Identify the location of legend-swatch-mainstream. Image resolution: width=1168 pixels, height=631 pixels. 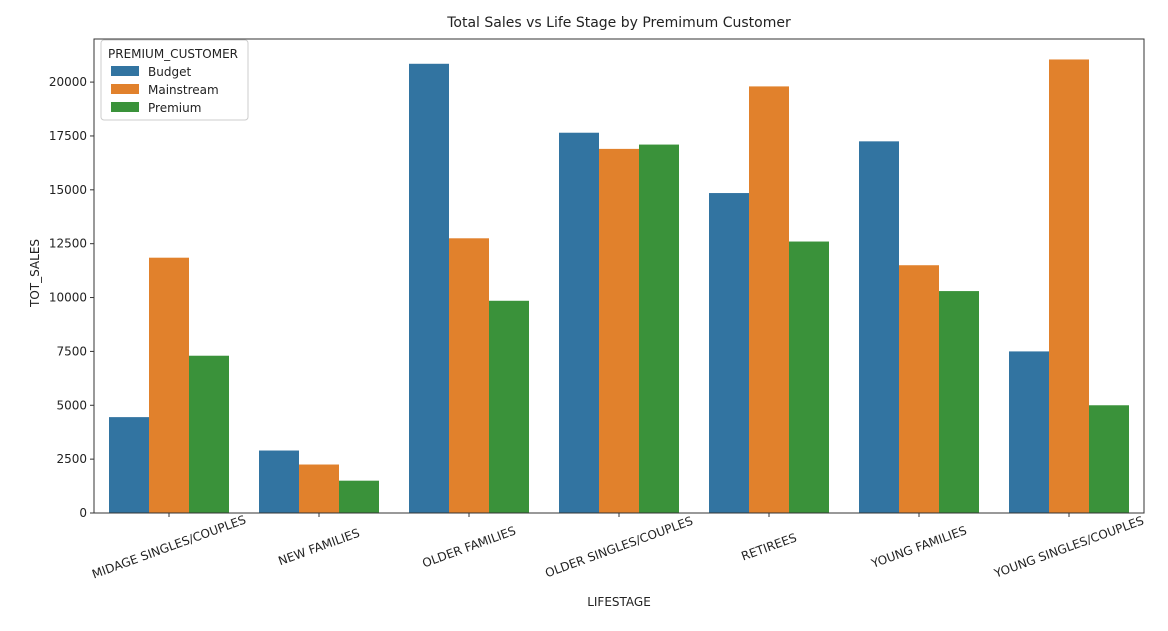
(125, 89).